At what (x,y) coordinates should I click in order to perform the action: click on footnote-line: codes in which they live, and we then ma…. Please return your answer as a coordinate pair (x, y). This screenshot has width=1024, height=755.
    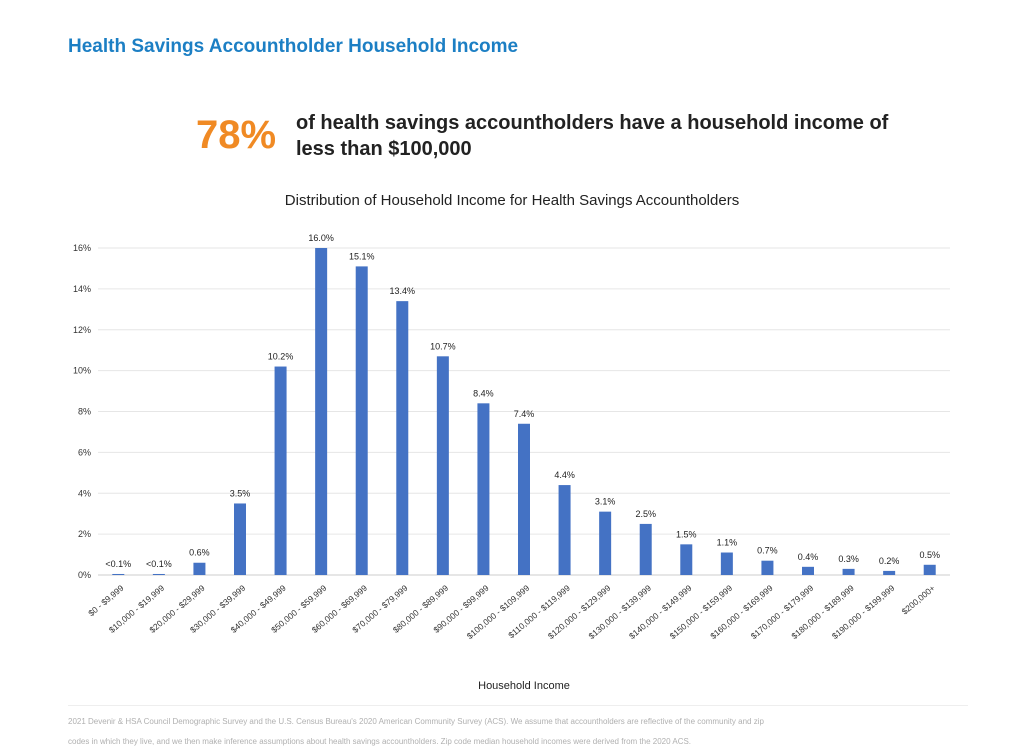
    Looking at the image, I should click on (380, 741).